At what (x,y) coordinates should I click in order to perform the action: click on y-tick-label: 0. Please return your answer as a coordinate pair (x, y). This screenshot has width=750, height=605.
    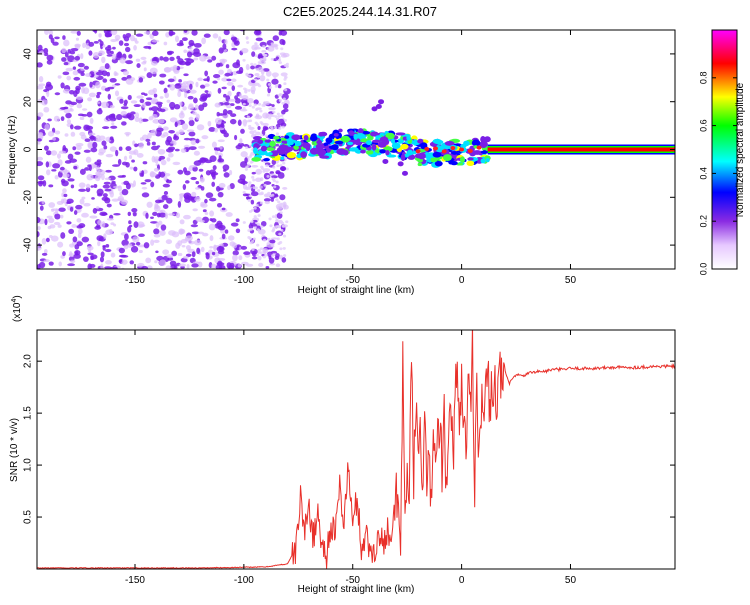
    Looking at the image, I should click on (28, 149).